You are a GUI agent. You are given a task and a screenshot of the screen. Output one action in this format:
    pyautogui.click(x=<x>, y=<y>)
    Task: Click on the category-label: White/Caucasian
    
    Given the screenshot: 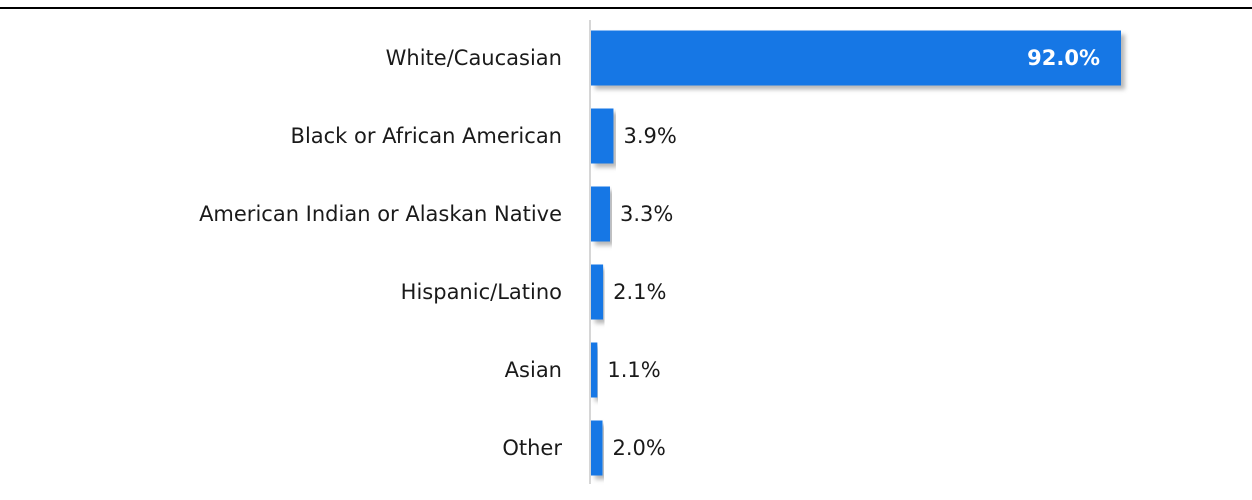 What is the action you would take?
    pyautogui.click(x=474, y=58)
    